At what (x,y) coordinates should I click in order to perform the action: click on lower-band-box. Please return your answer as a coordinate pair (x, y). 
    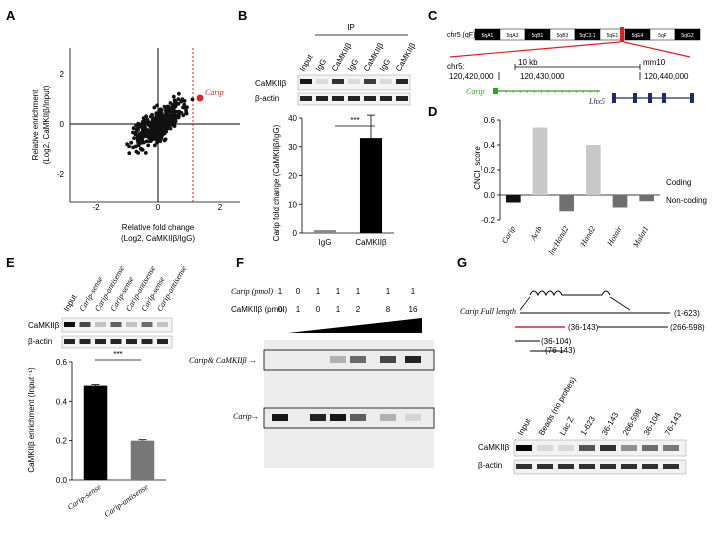
    Looking at the image, I should click on (349, 418).